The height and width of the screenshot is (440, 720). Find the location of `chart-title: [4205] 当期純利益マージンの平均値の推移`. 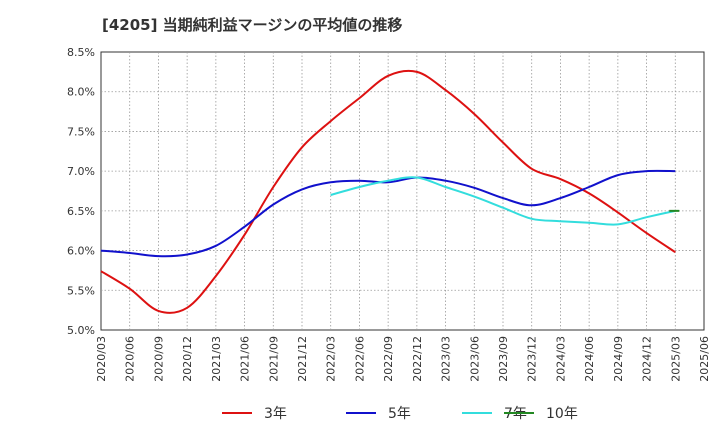

chart-title: [4205] 当期純利益マージンの平均値の推移 is located at coordinates (252, 25).